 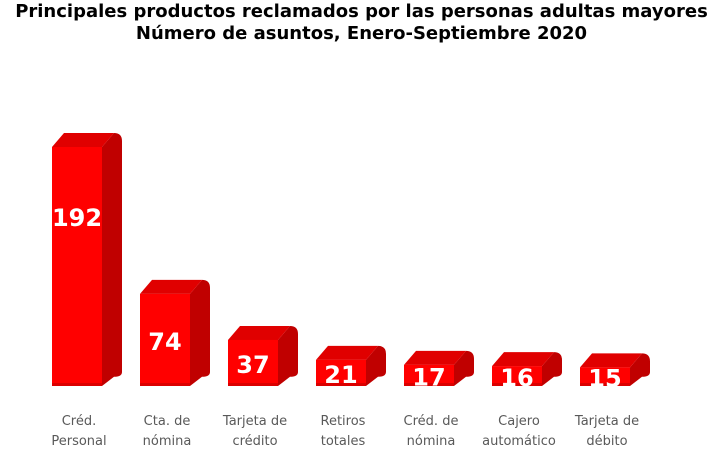 What do you see at coordinates (431, 421) in the screenshot?
I see `category-label-line: Créd. de` at bounding box center [431, 421].